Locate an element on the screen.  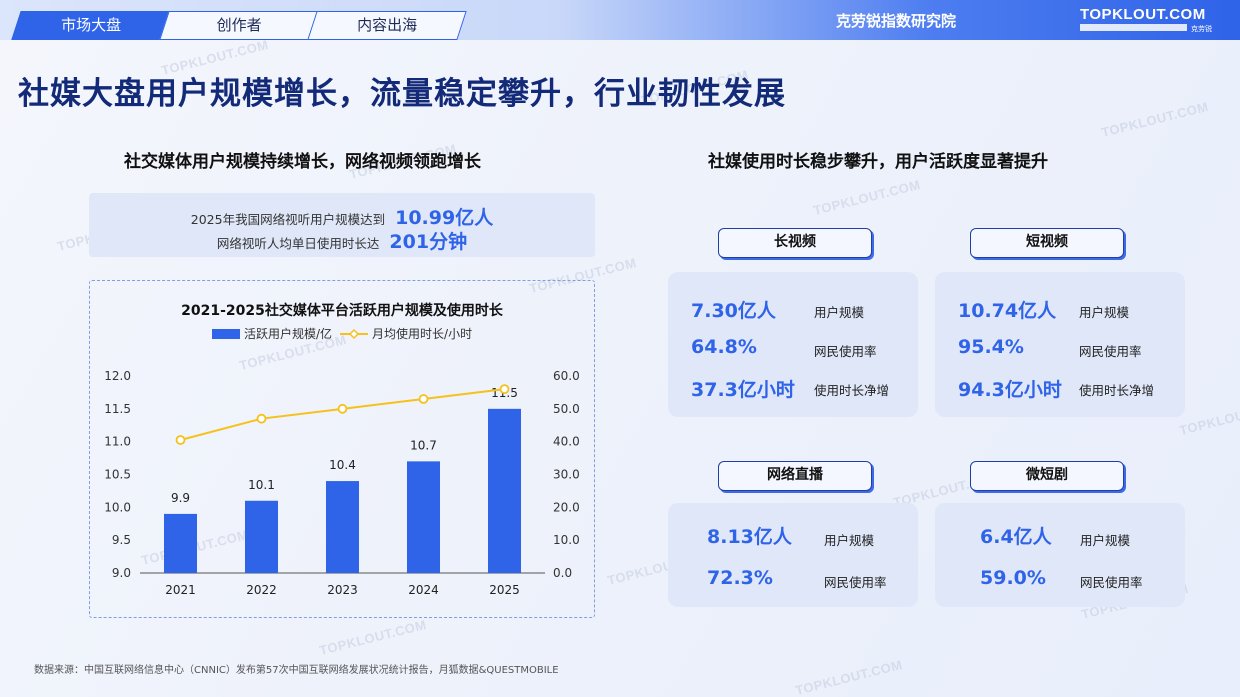
y-left-tick-label: 12.0 is located at coordinates (117, 376).